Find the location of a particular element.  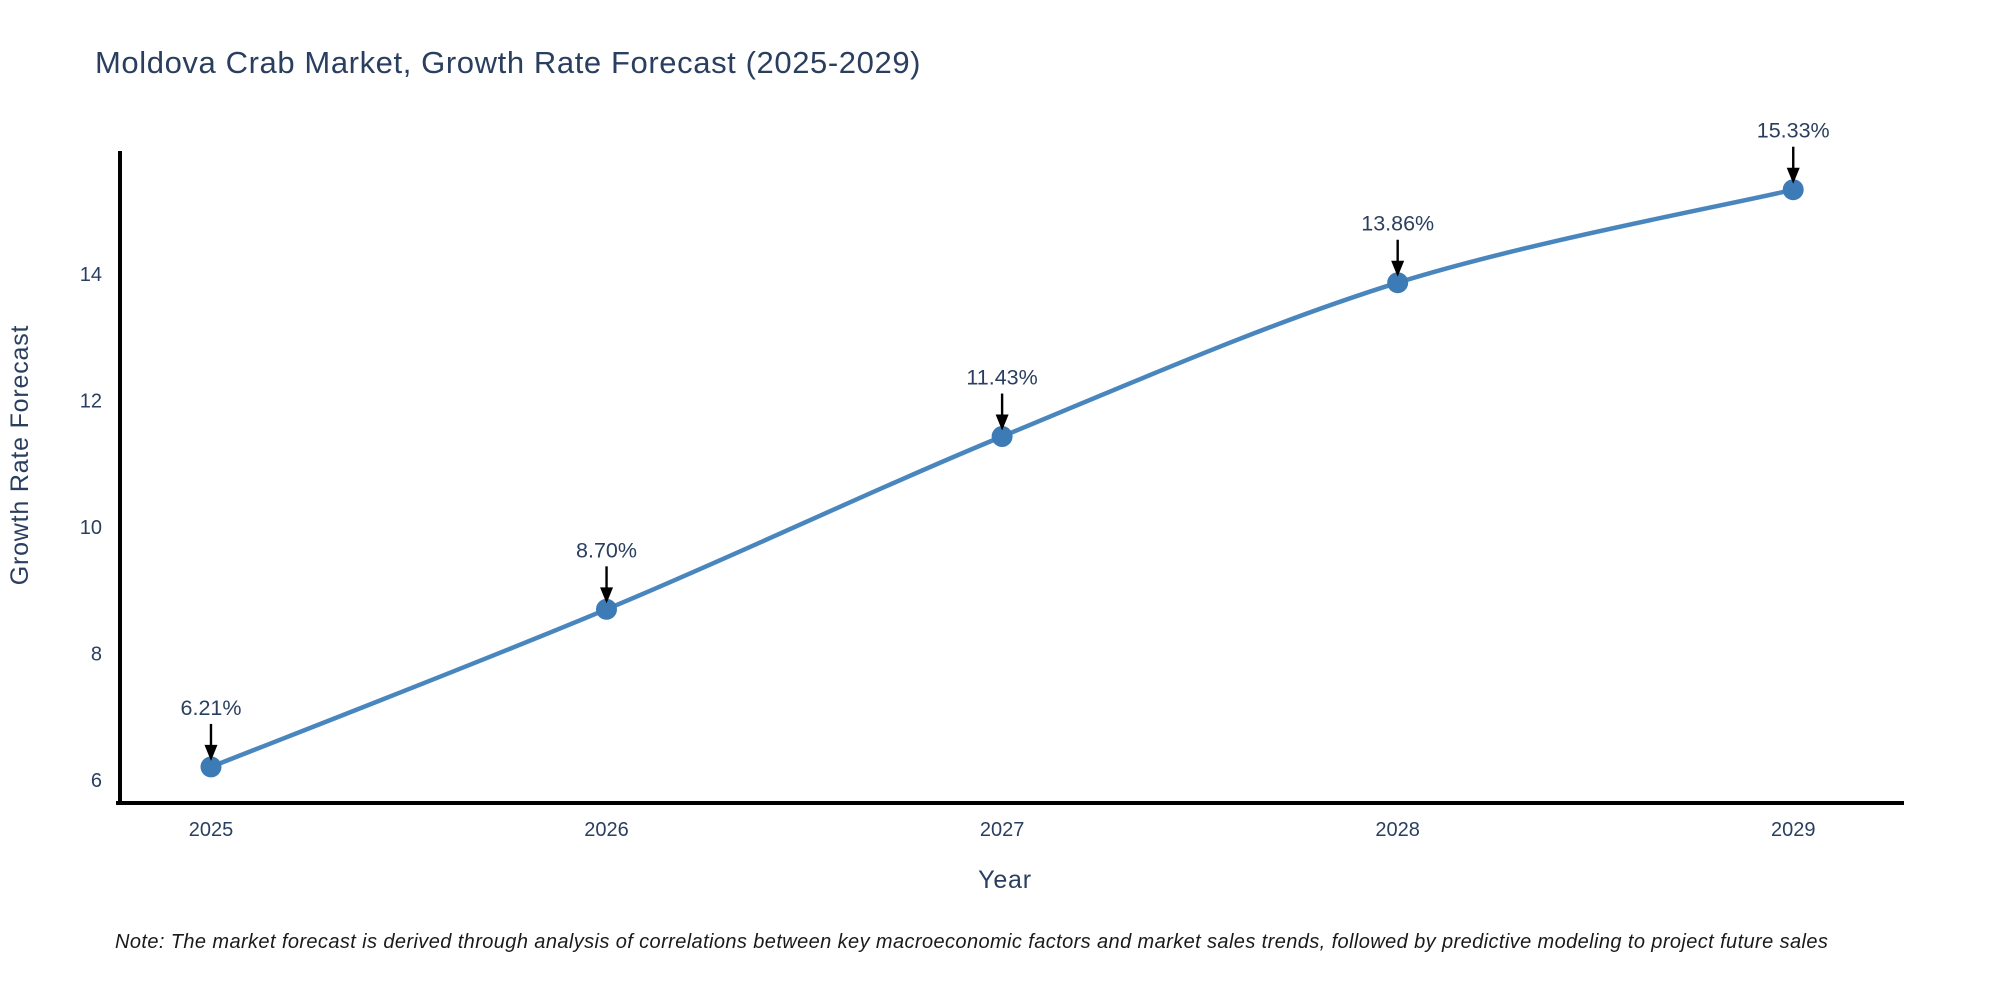

x-axis-title: Year is located at coordinates (1005, 880).